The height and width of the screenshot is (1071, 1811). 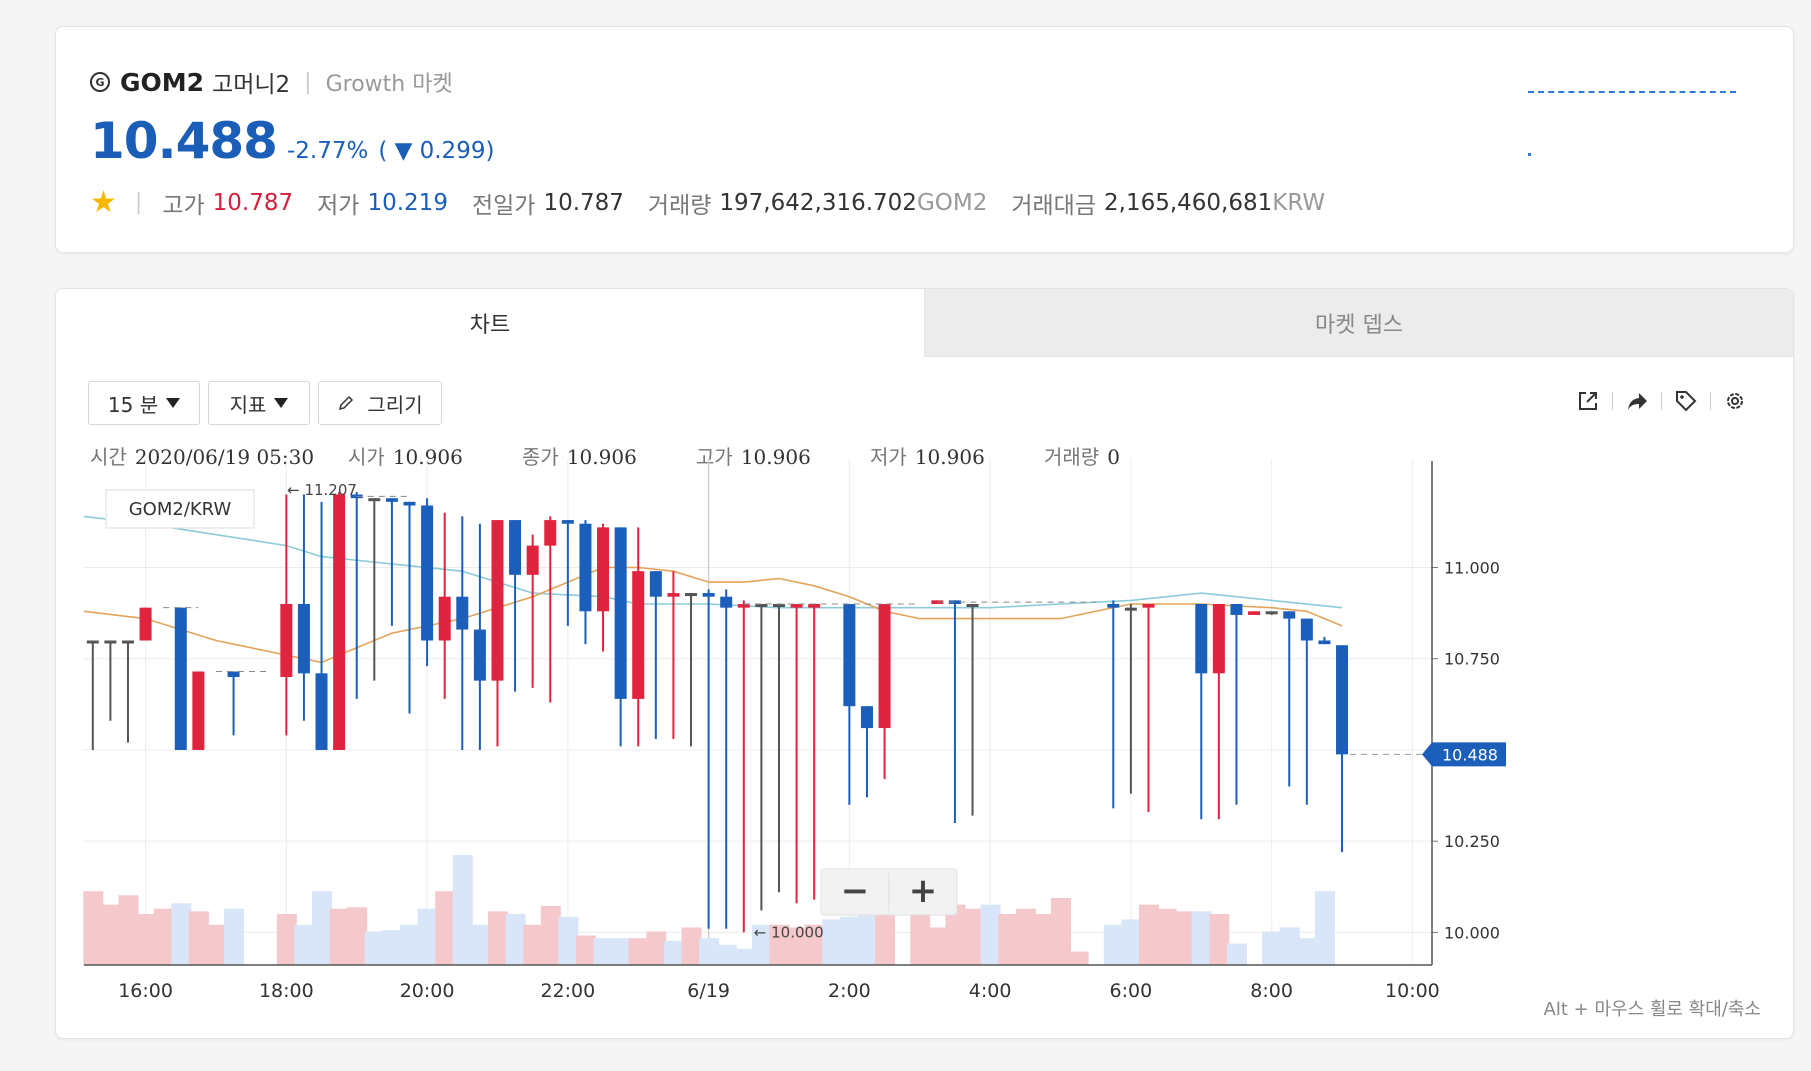 What do you see at coordinates (1588, 401) in the screenshot?
I see `external-link-icon` at bounding box center [1588, 401].